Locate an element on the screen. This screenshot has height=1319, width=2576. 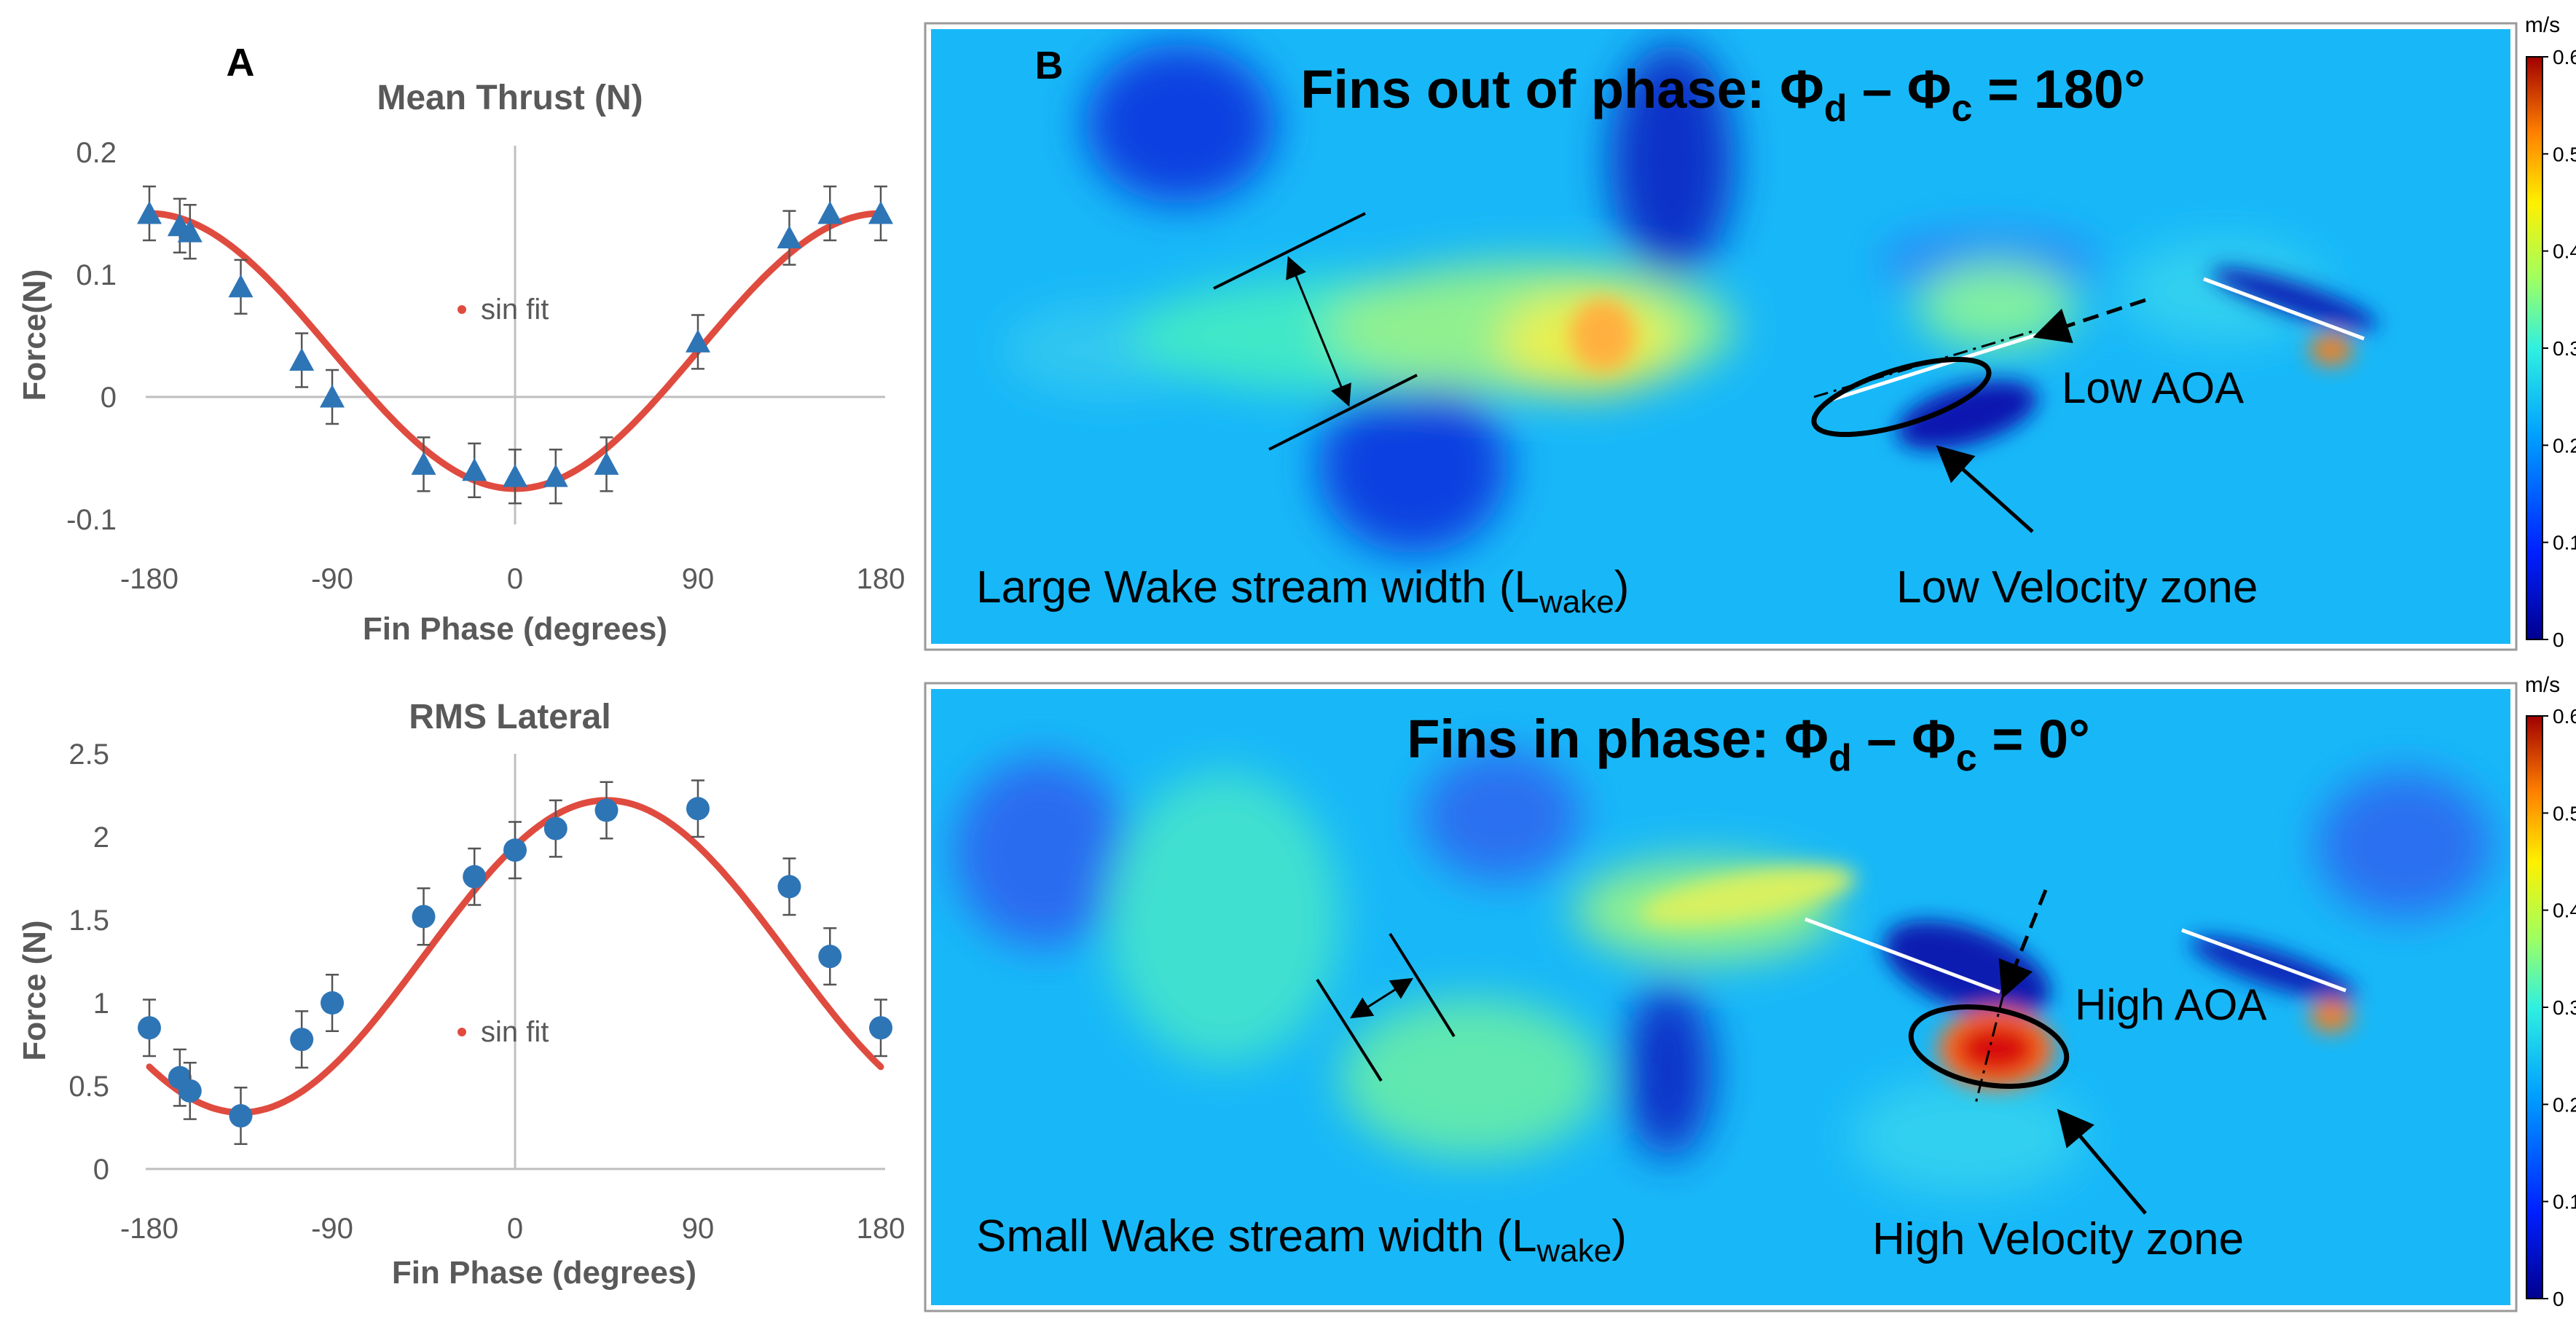
rms-ytick-label: 1 is located at coordinates (101, 1004).